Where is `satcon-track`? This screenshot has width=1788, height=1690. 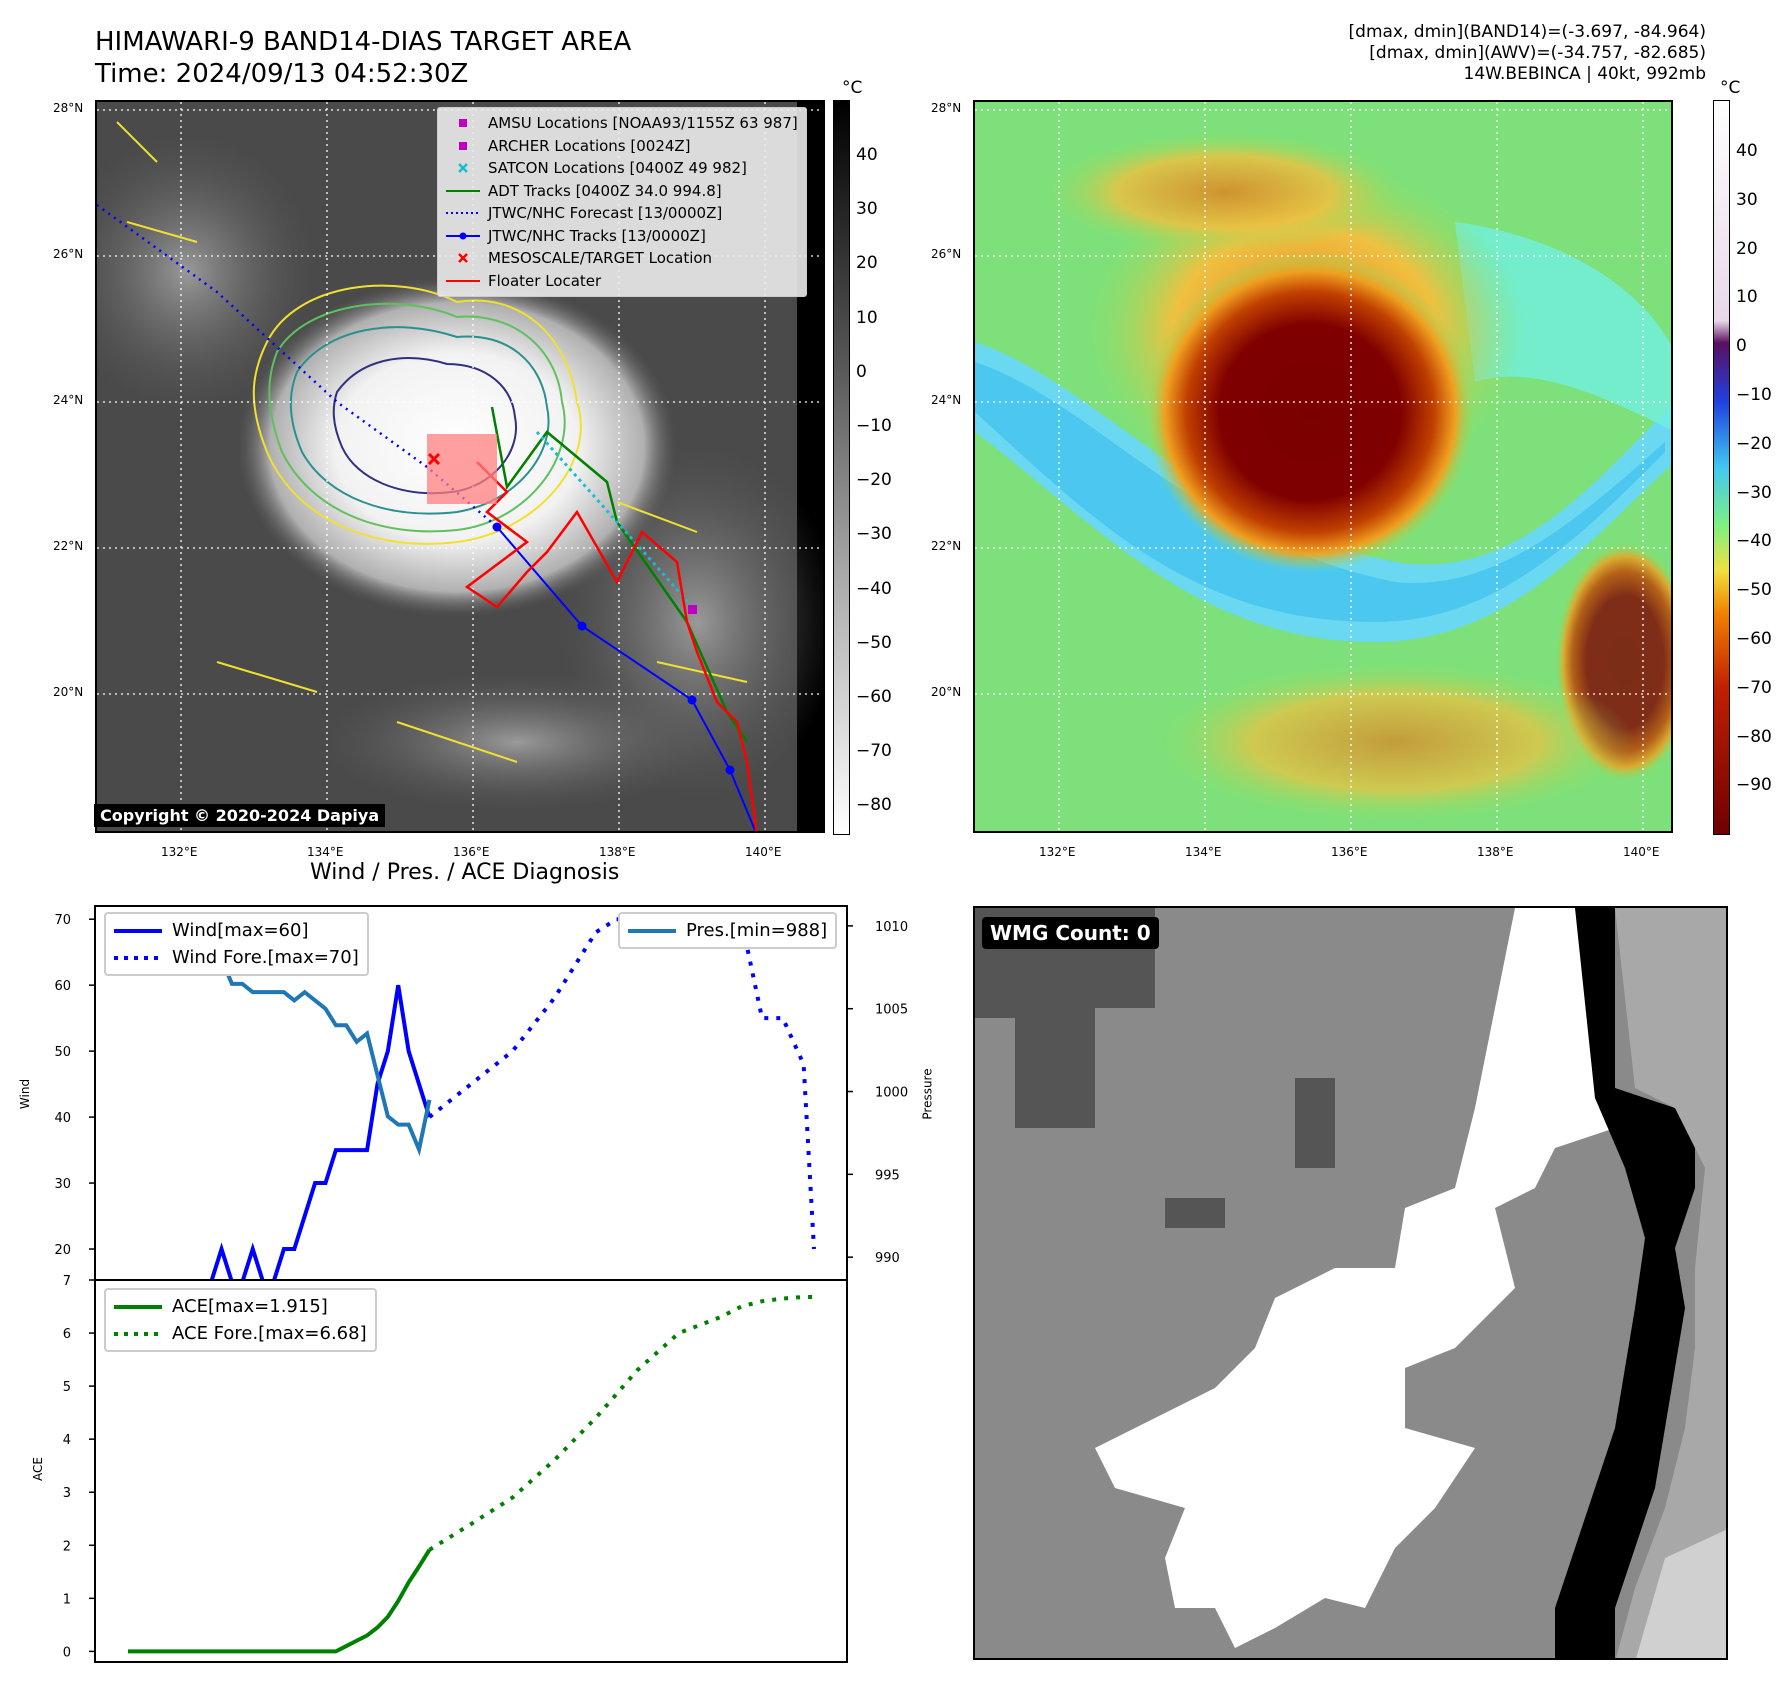
satcon-track is located at coordinates (617, 522).